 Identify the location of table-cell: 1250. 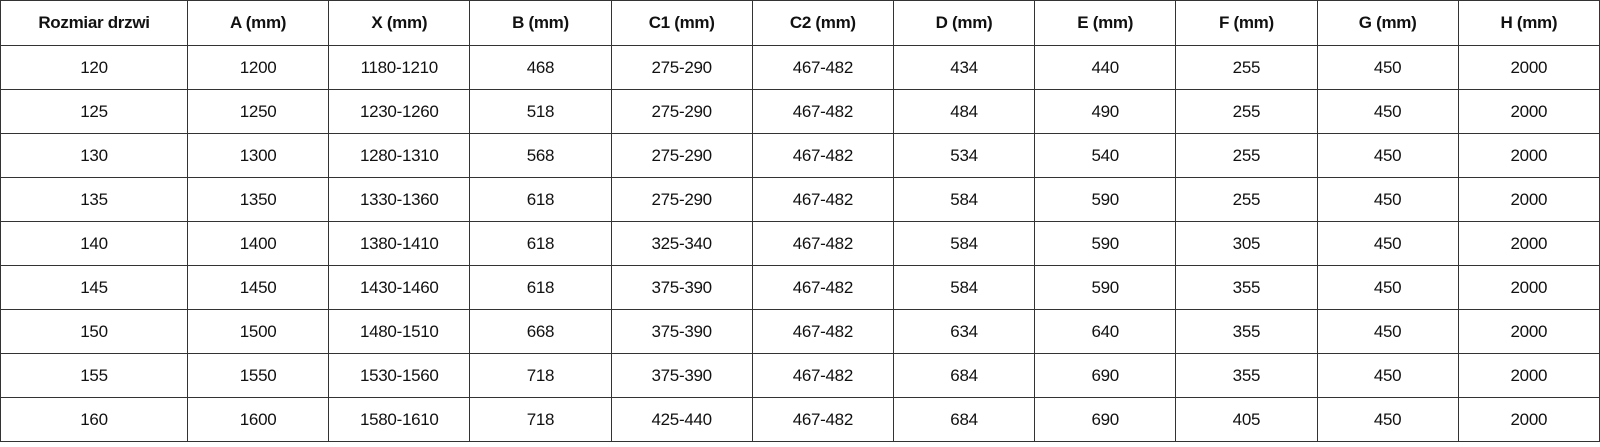
(258, 111).